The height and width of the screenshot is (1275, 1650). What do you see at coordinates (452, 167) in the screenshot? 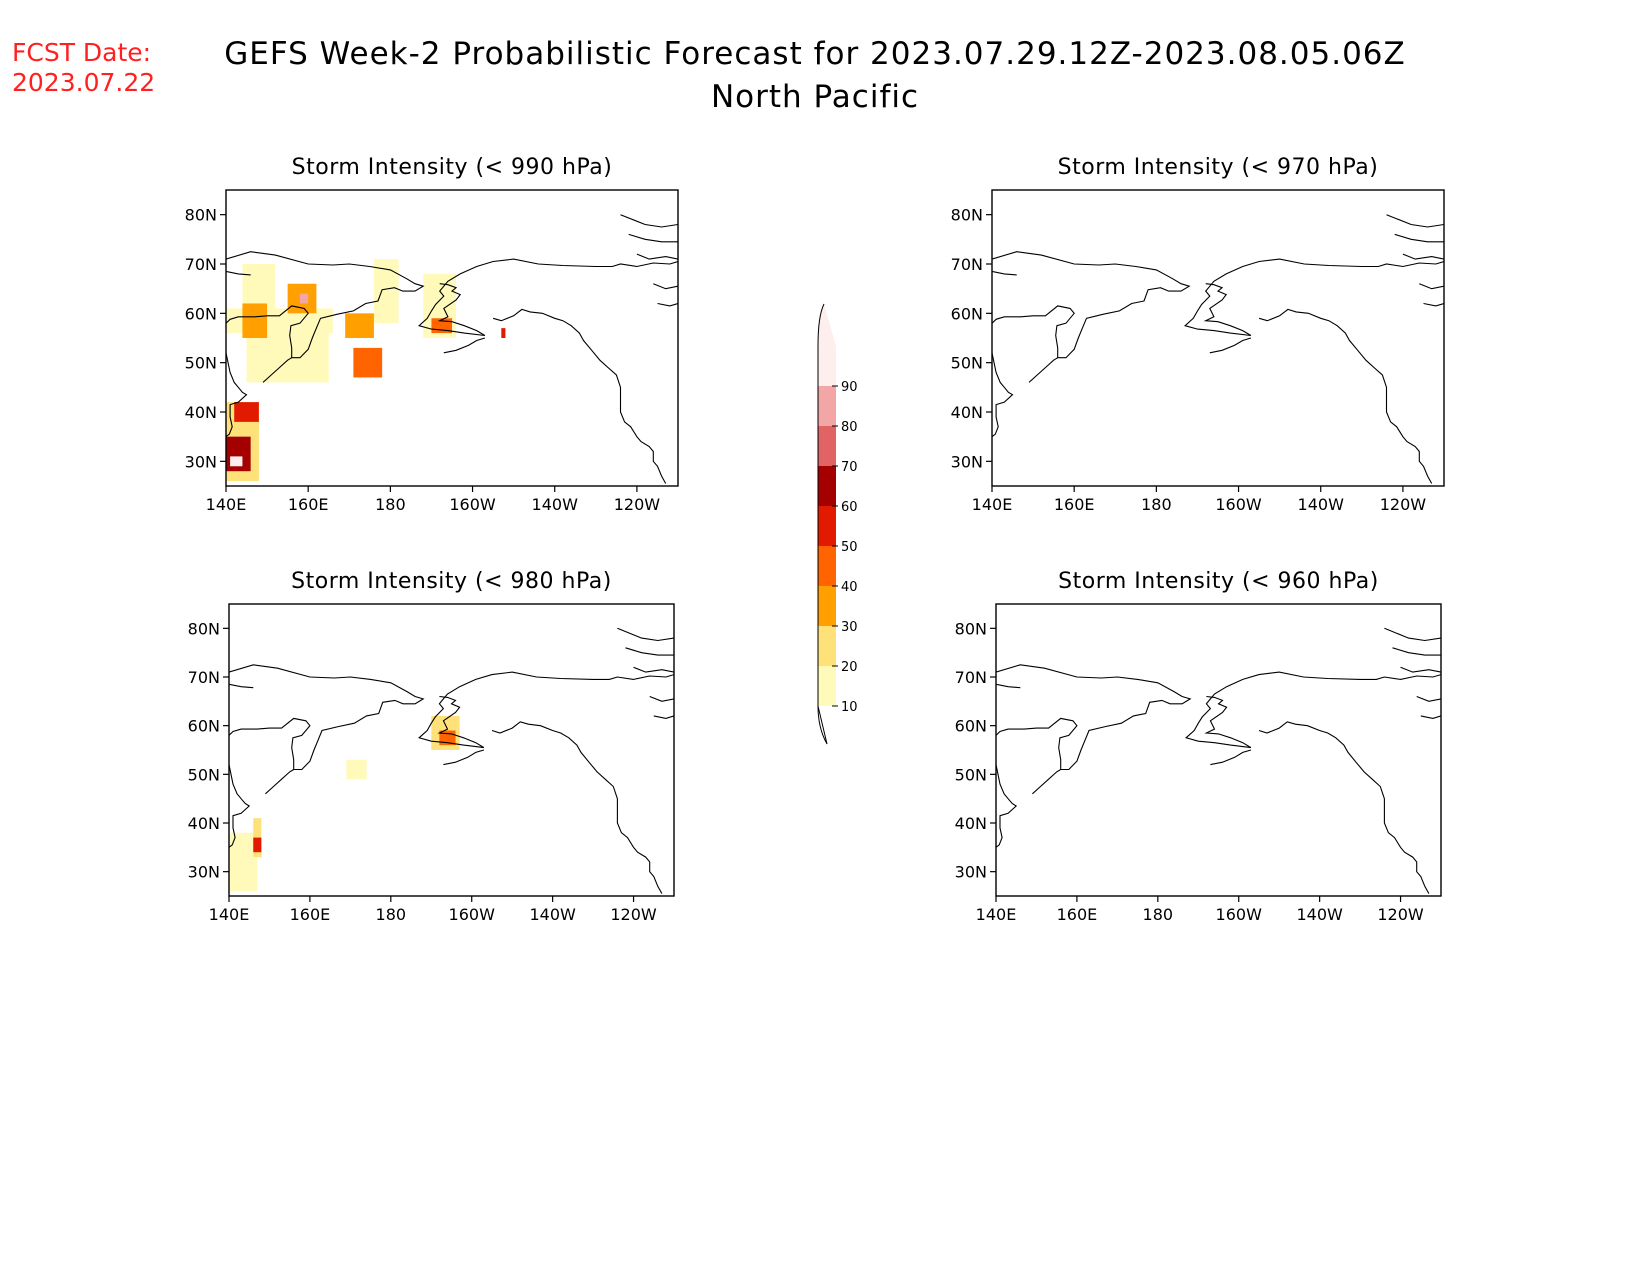
I see `panel-title: Storm Intensity (< 990 hPa)` at bounding box center [452, 167].